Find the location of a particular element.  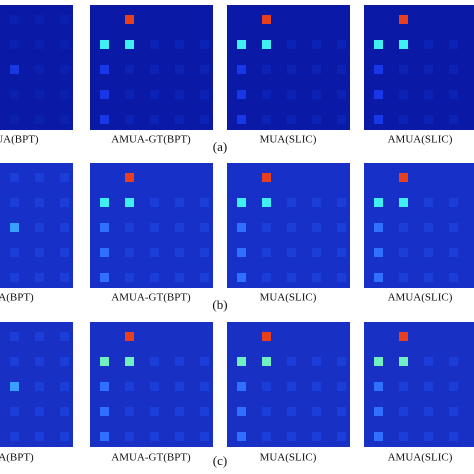

panel-caption: MUA(SLIC) is located at coordinates (288, 298).